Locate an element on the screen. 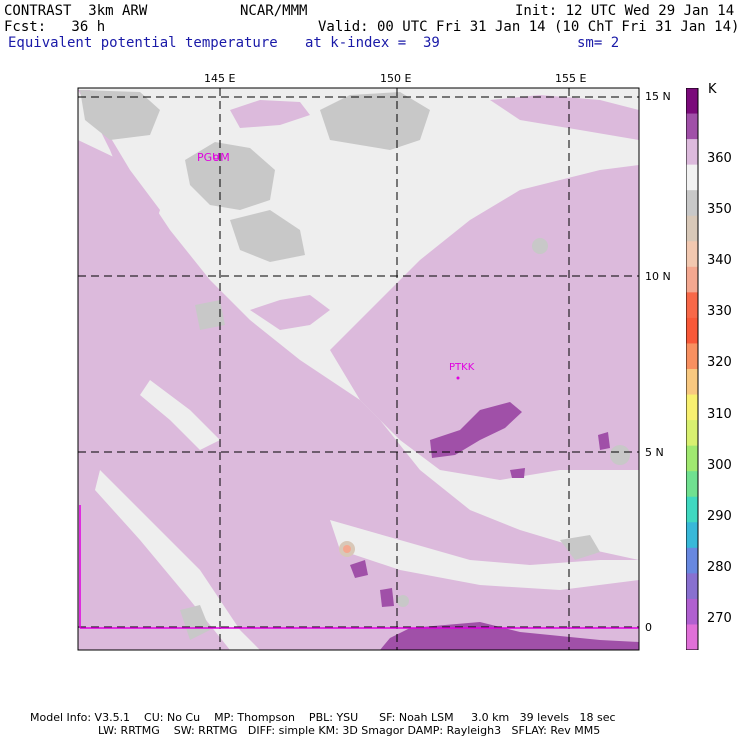 The image size is (740, 740). colorbar-label: 360 is located at coordinates (719, 158).